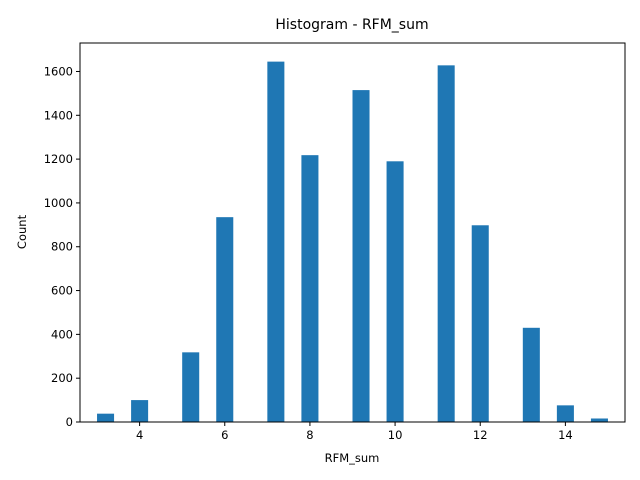 The height and width of the screenshot is (480, 640). I want to click on chart-title: Histogram - RFM_sum, so click(351, 25).